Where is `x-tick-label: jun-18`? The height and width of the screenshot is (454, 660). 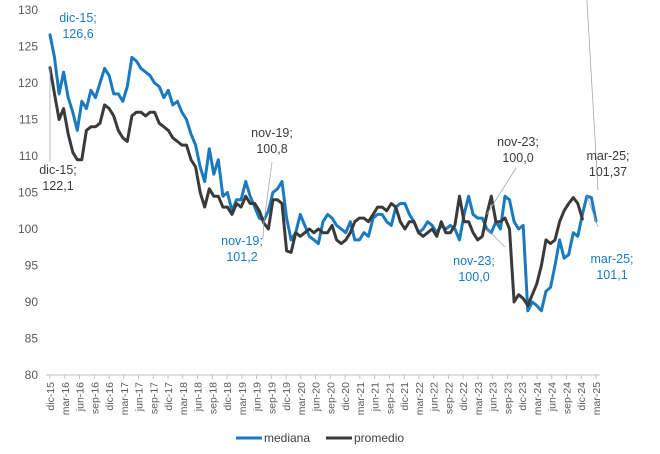 x-tick-label: jun-18 is located at coordinates (199, 397).